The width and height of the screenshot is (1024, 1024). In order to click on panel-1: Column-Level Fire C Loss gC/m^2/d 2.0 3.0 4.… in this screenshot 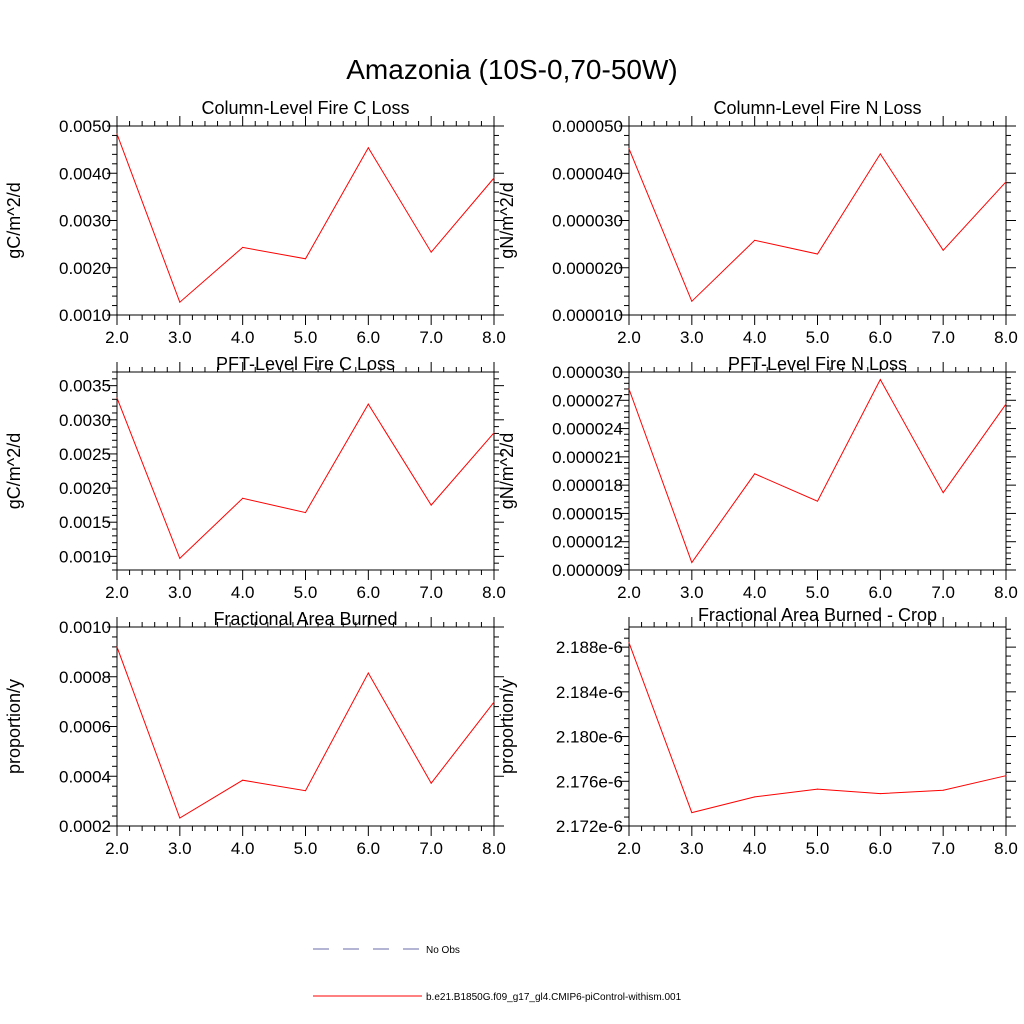, I will do `click(255, 222)`.